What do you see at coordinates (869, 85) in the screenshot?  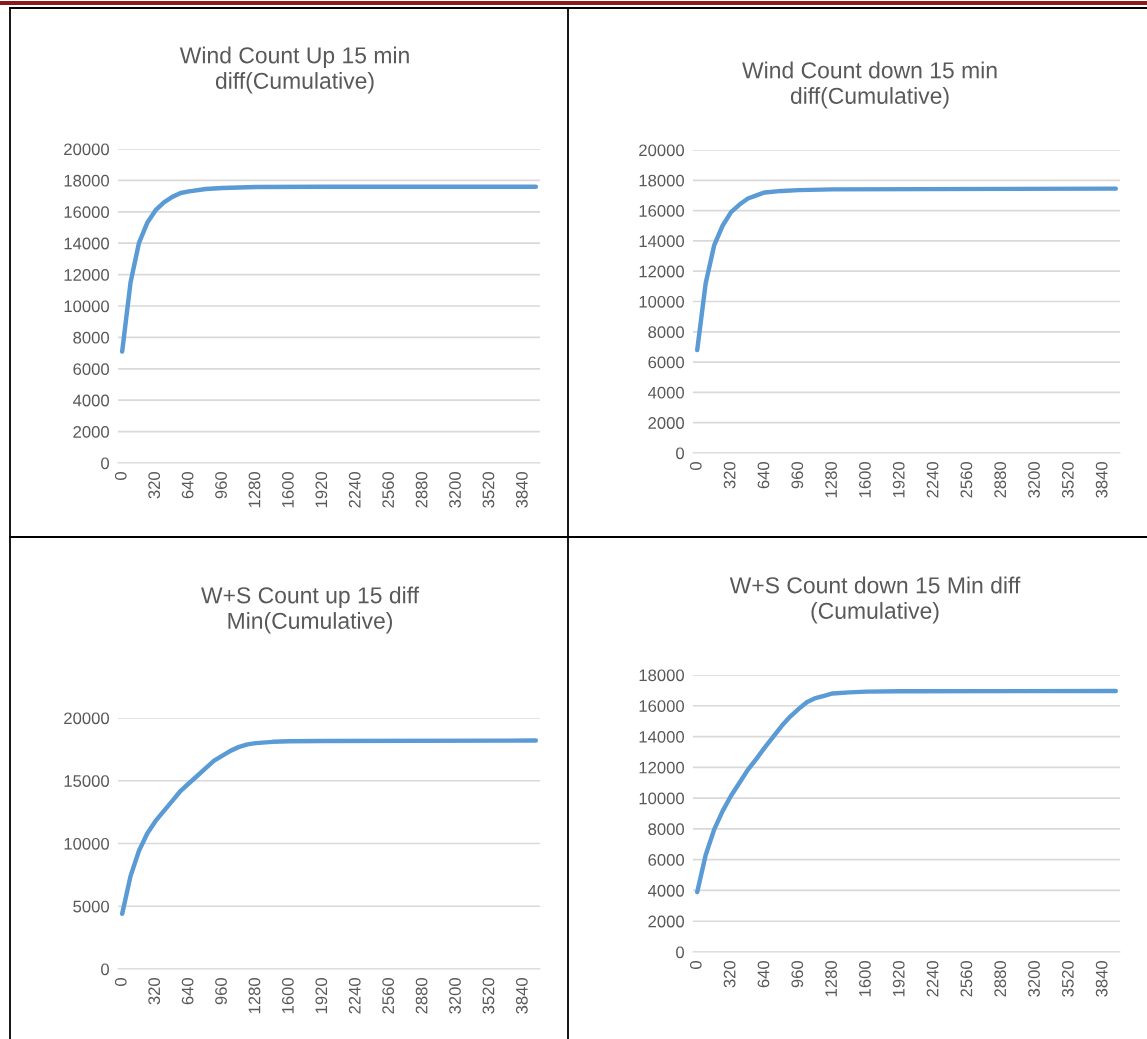 I see `chart-title: Wind Count down 15 min diff(Cumulative)` at bounding box center [869, 85].